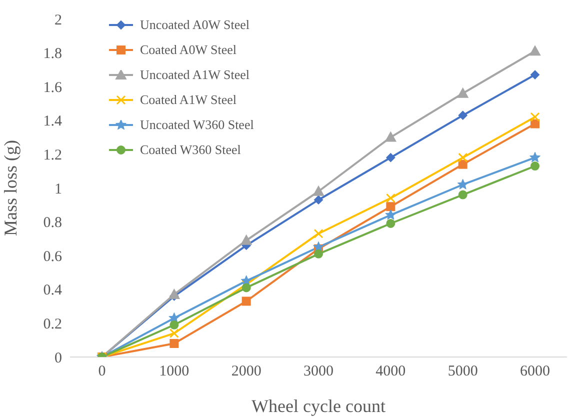  Describe the element at coordinates (195, 74) in the screenshot. I see `legend-label: Uncoated A1W Steel` at that location.